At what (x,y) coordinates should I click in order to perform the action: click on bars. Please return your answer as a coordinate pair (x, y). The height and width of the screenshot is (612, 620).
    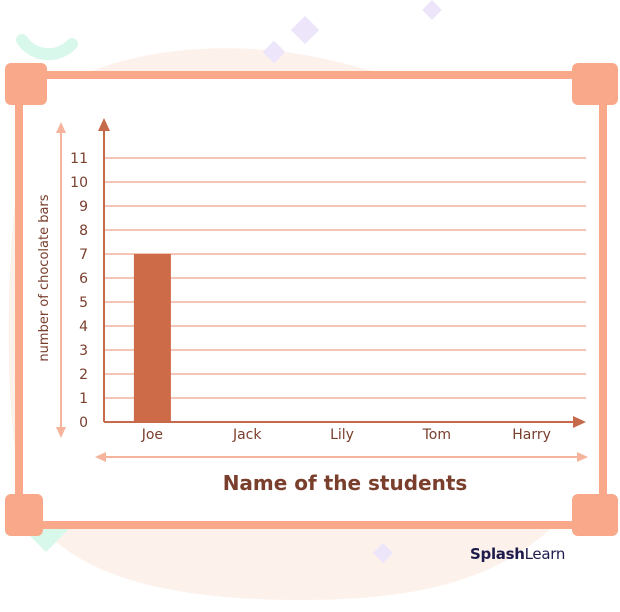
    Looking at the image, I should click on (152, 338).